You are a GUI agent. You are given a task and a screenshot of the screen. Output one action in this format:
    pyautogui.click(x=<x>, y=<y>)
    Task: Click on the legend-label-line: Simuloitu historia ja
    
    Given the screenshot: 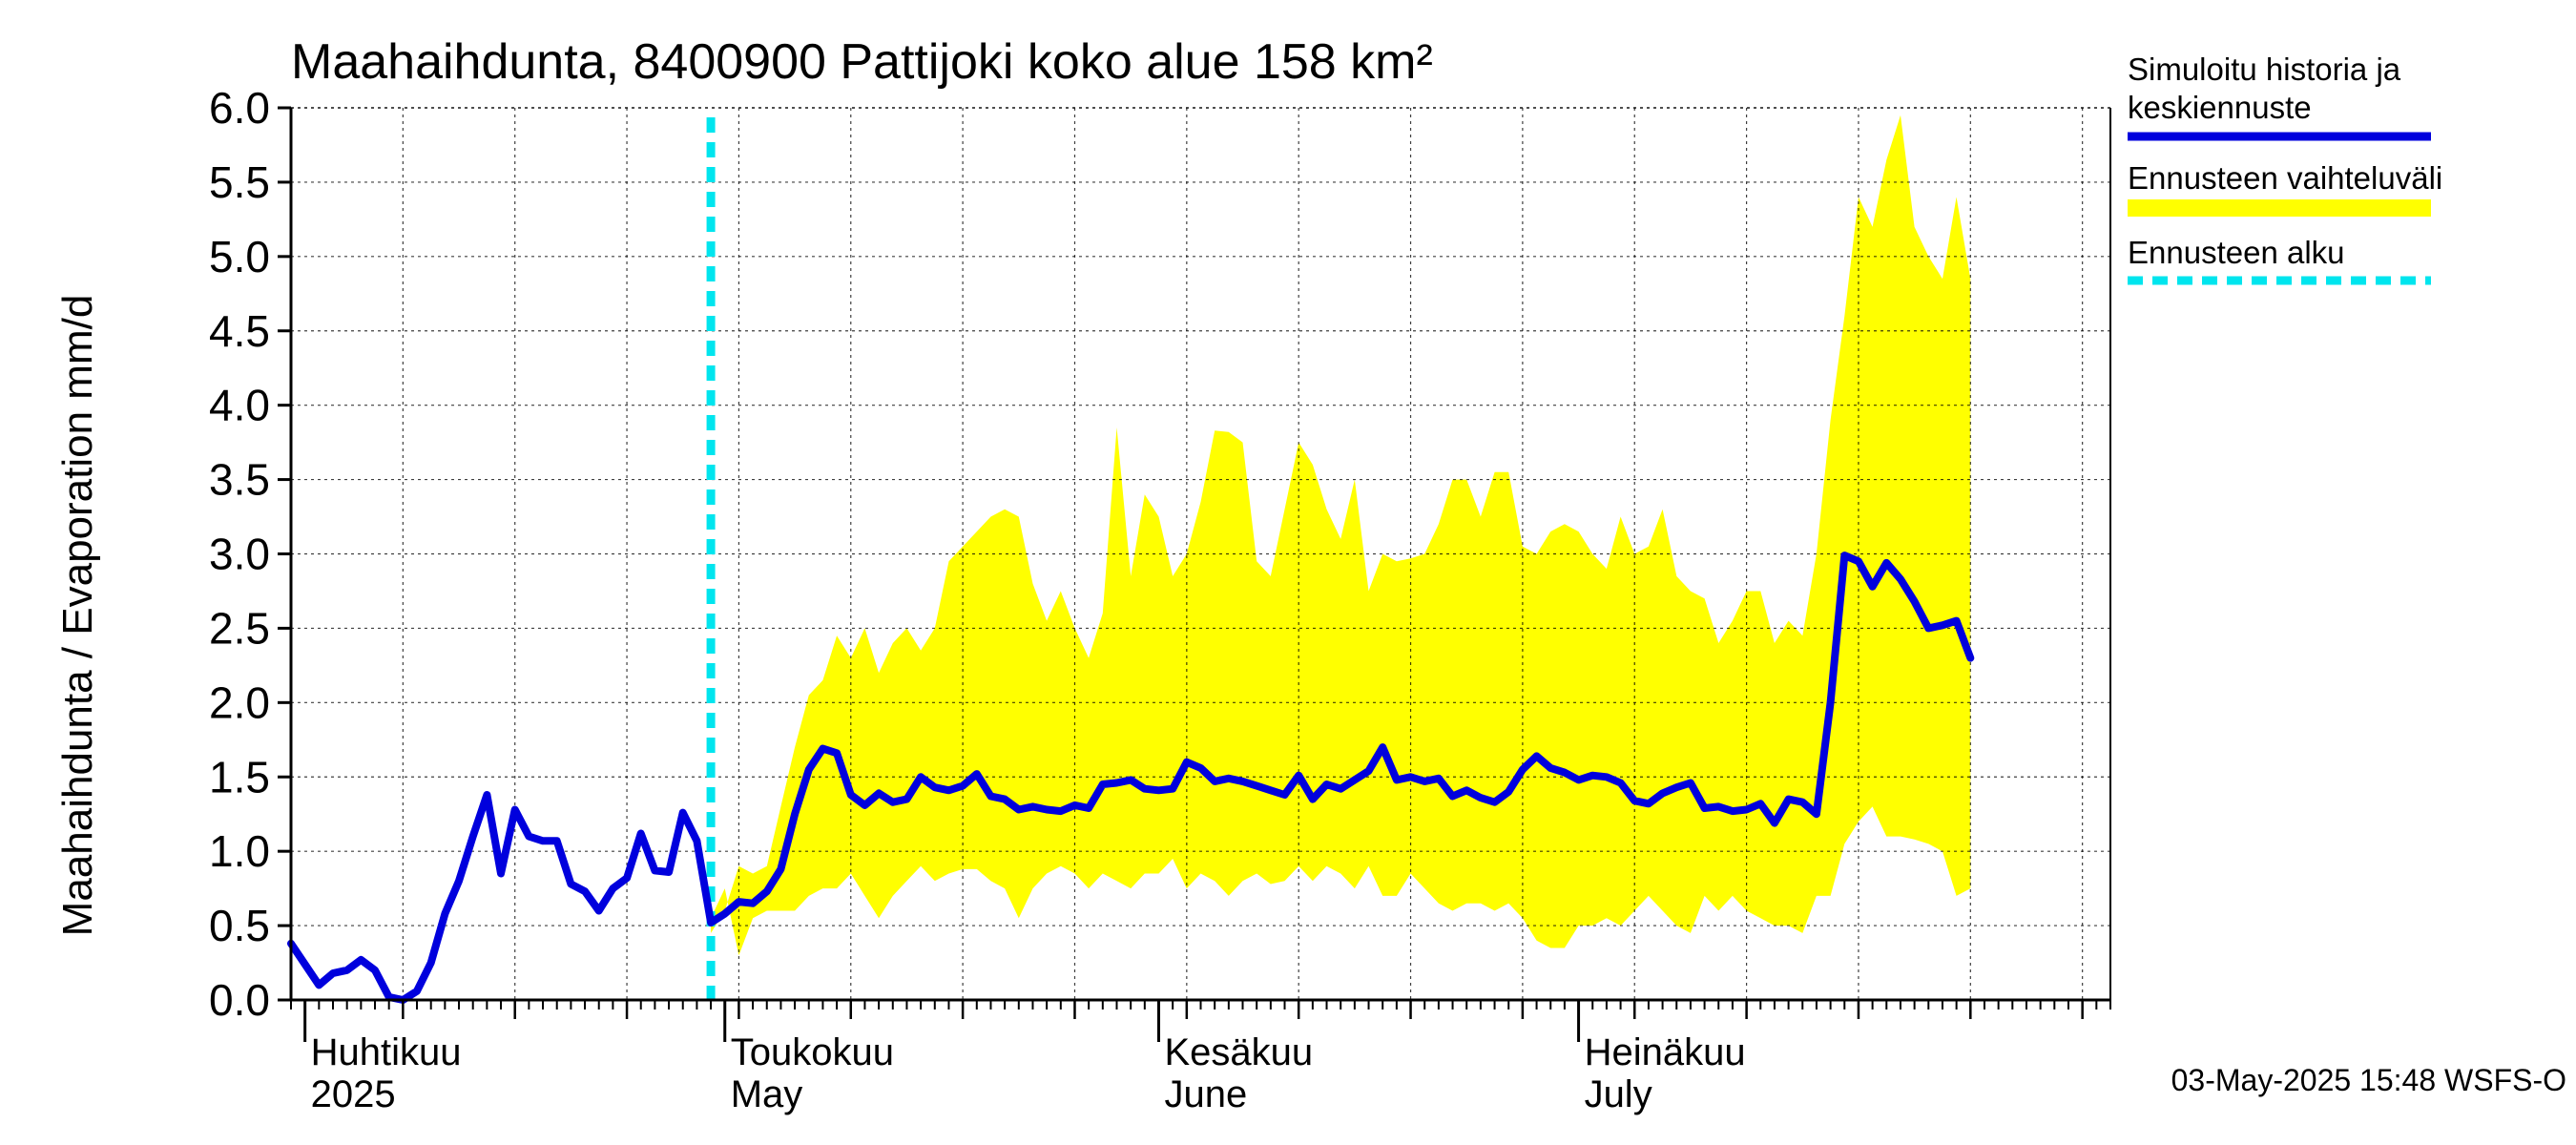 What is the action you would take?
    pyautogui.click(x=2264, y=69)
    